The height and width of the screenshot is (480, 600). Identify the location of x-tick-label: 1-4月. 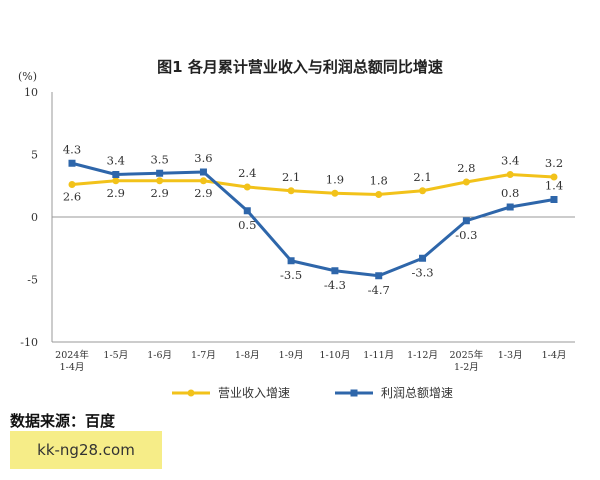
(554, 355).